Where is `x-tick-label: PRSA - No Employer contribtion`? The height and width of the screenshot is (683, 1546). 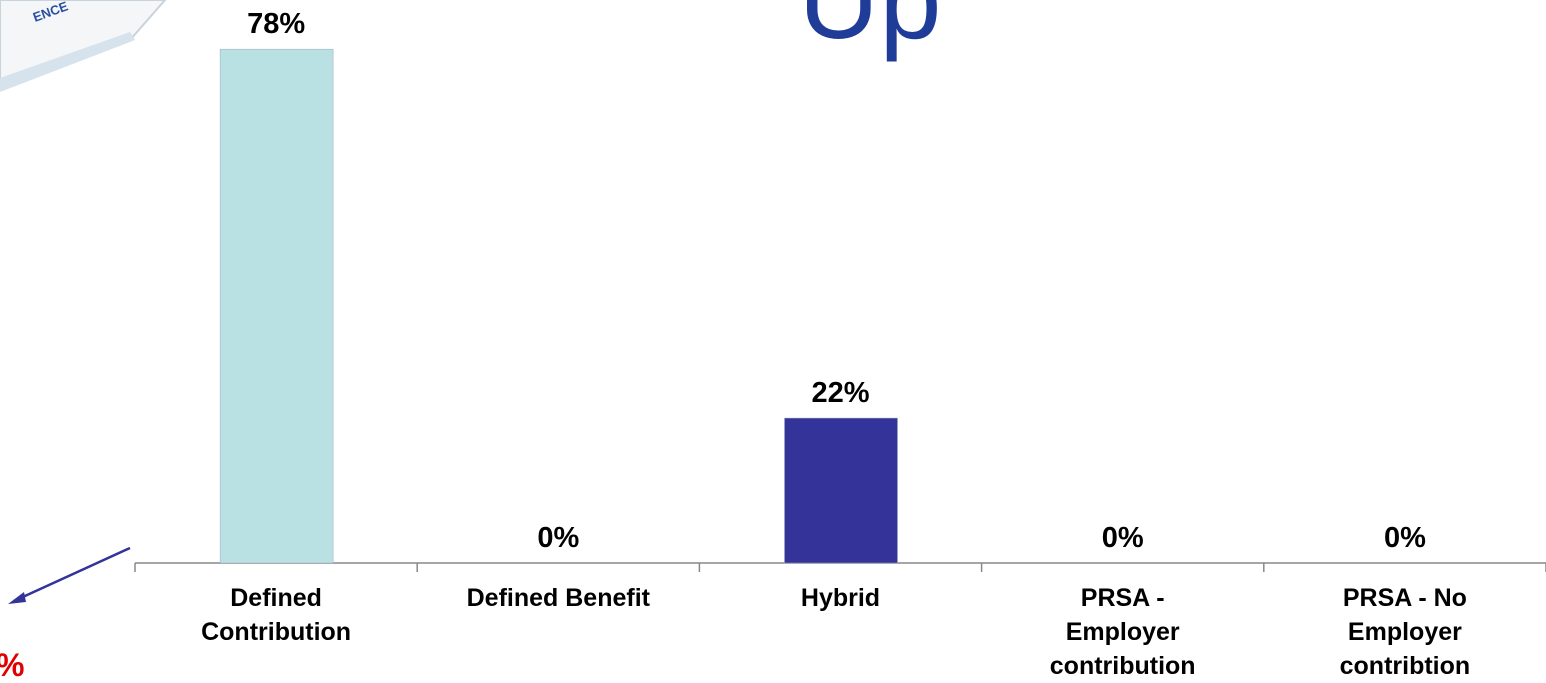 x-tick-label: PRSA - No Employer contribtion is located at coordinates (1405, 632).